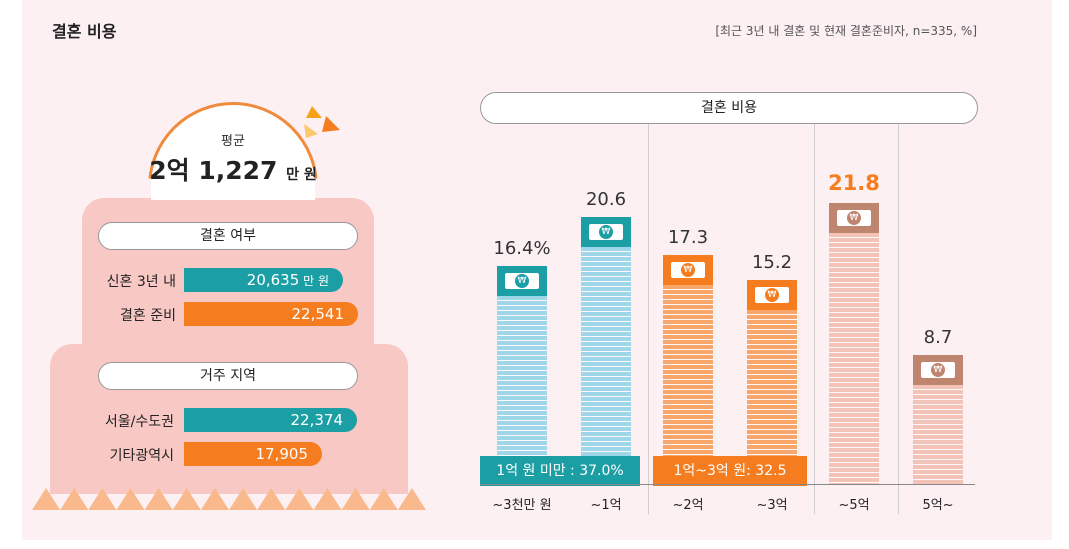 This screenshot has height=549, width=1069. I want to click on section-title-1: 거주 지역, so click(228, 376).